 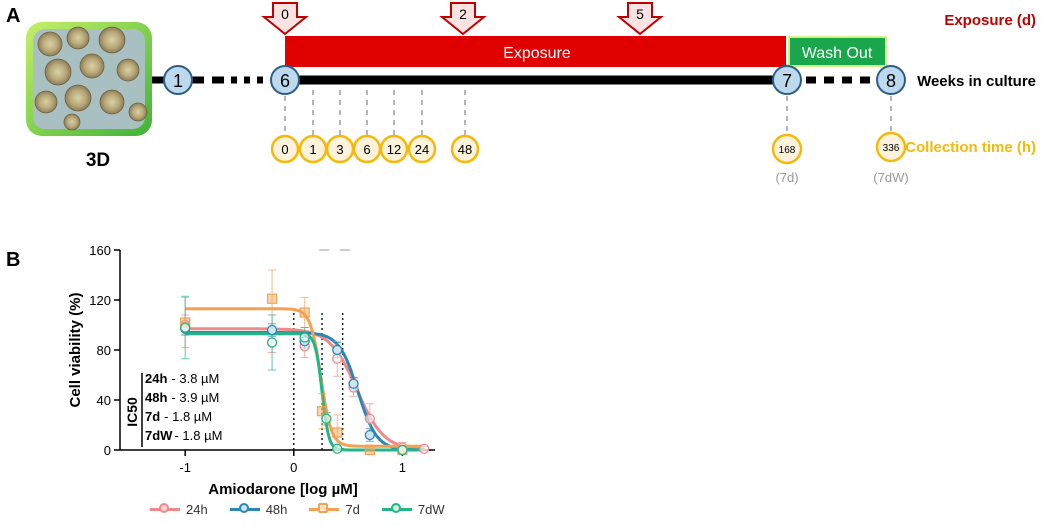 I want to click on legend-label-24h: 24h, so click(x=197, y=509).